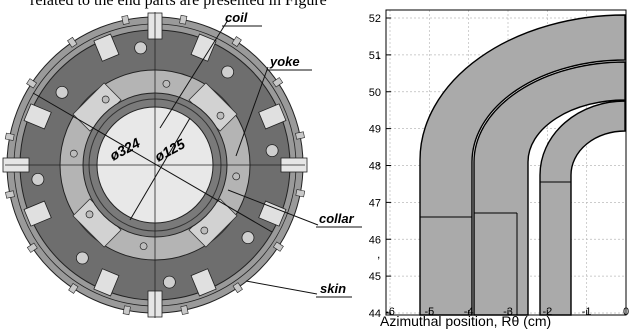  I want to click on stray-mark-1: ,, so click(378, 54).